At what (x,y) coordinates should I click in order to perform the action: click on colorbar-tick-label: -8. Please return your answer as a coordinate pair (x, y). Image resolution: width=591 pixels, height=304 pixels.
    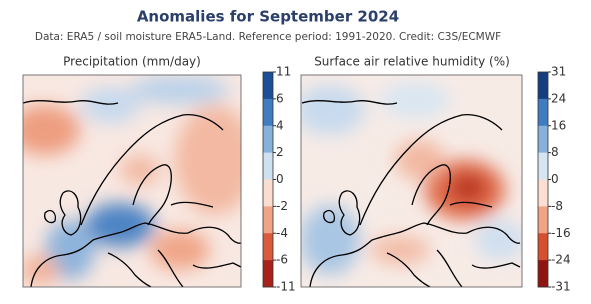
    Looking at the image, I should click on (557, 206).